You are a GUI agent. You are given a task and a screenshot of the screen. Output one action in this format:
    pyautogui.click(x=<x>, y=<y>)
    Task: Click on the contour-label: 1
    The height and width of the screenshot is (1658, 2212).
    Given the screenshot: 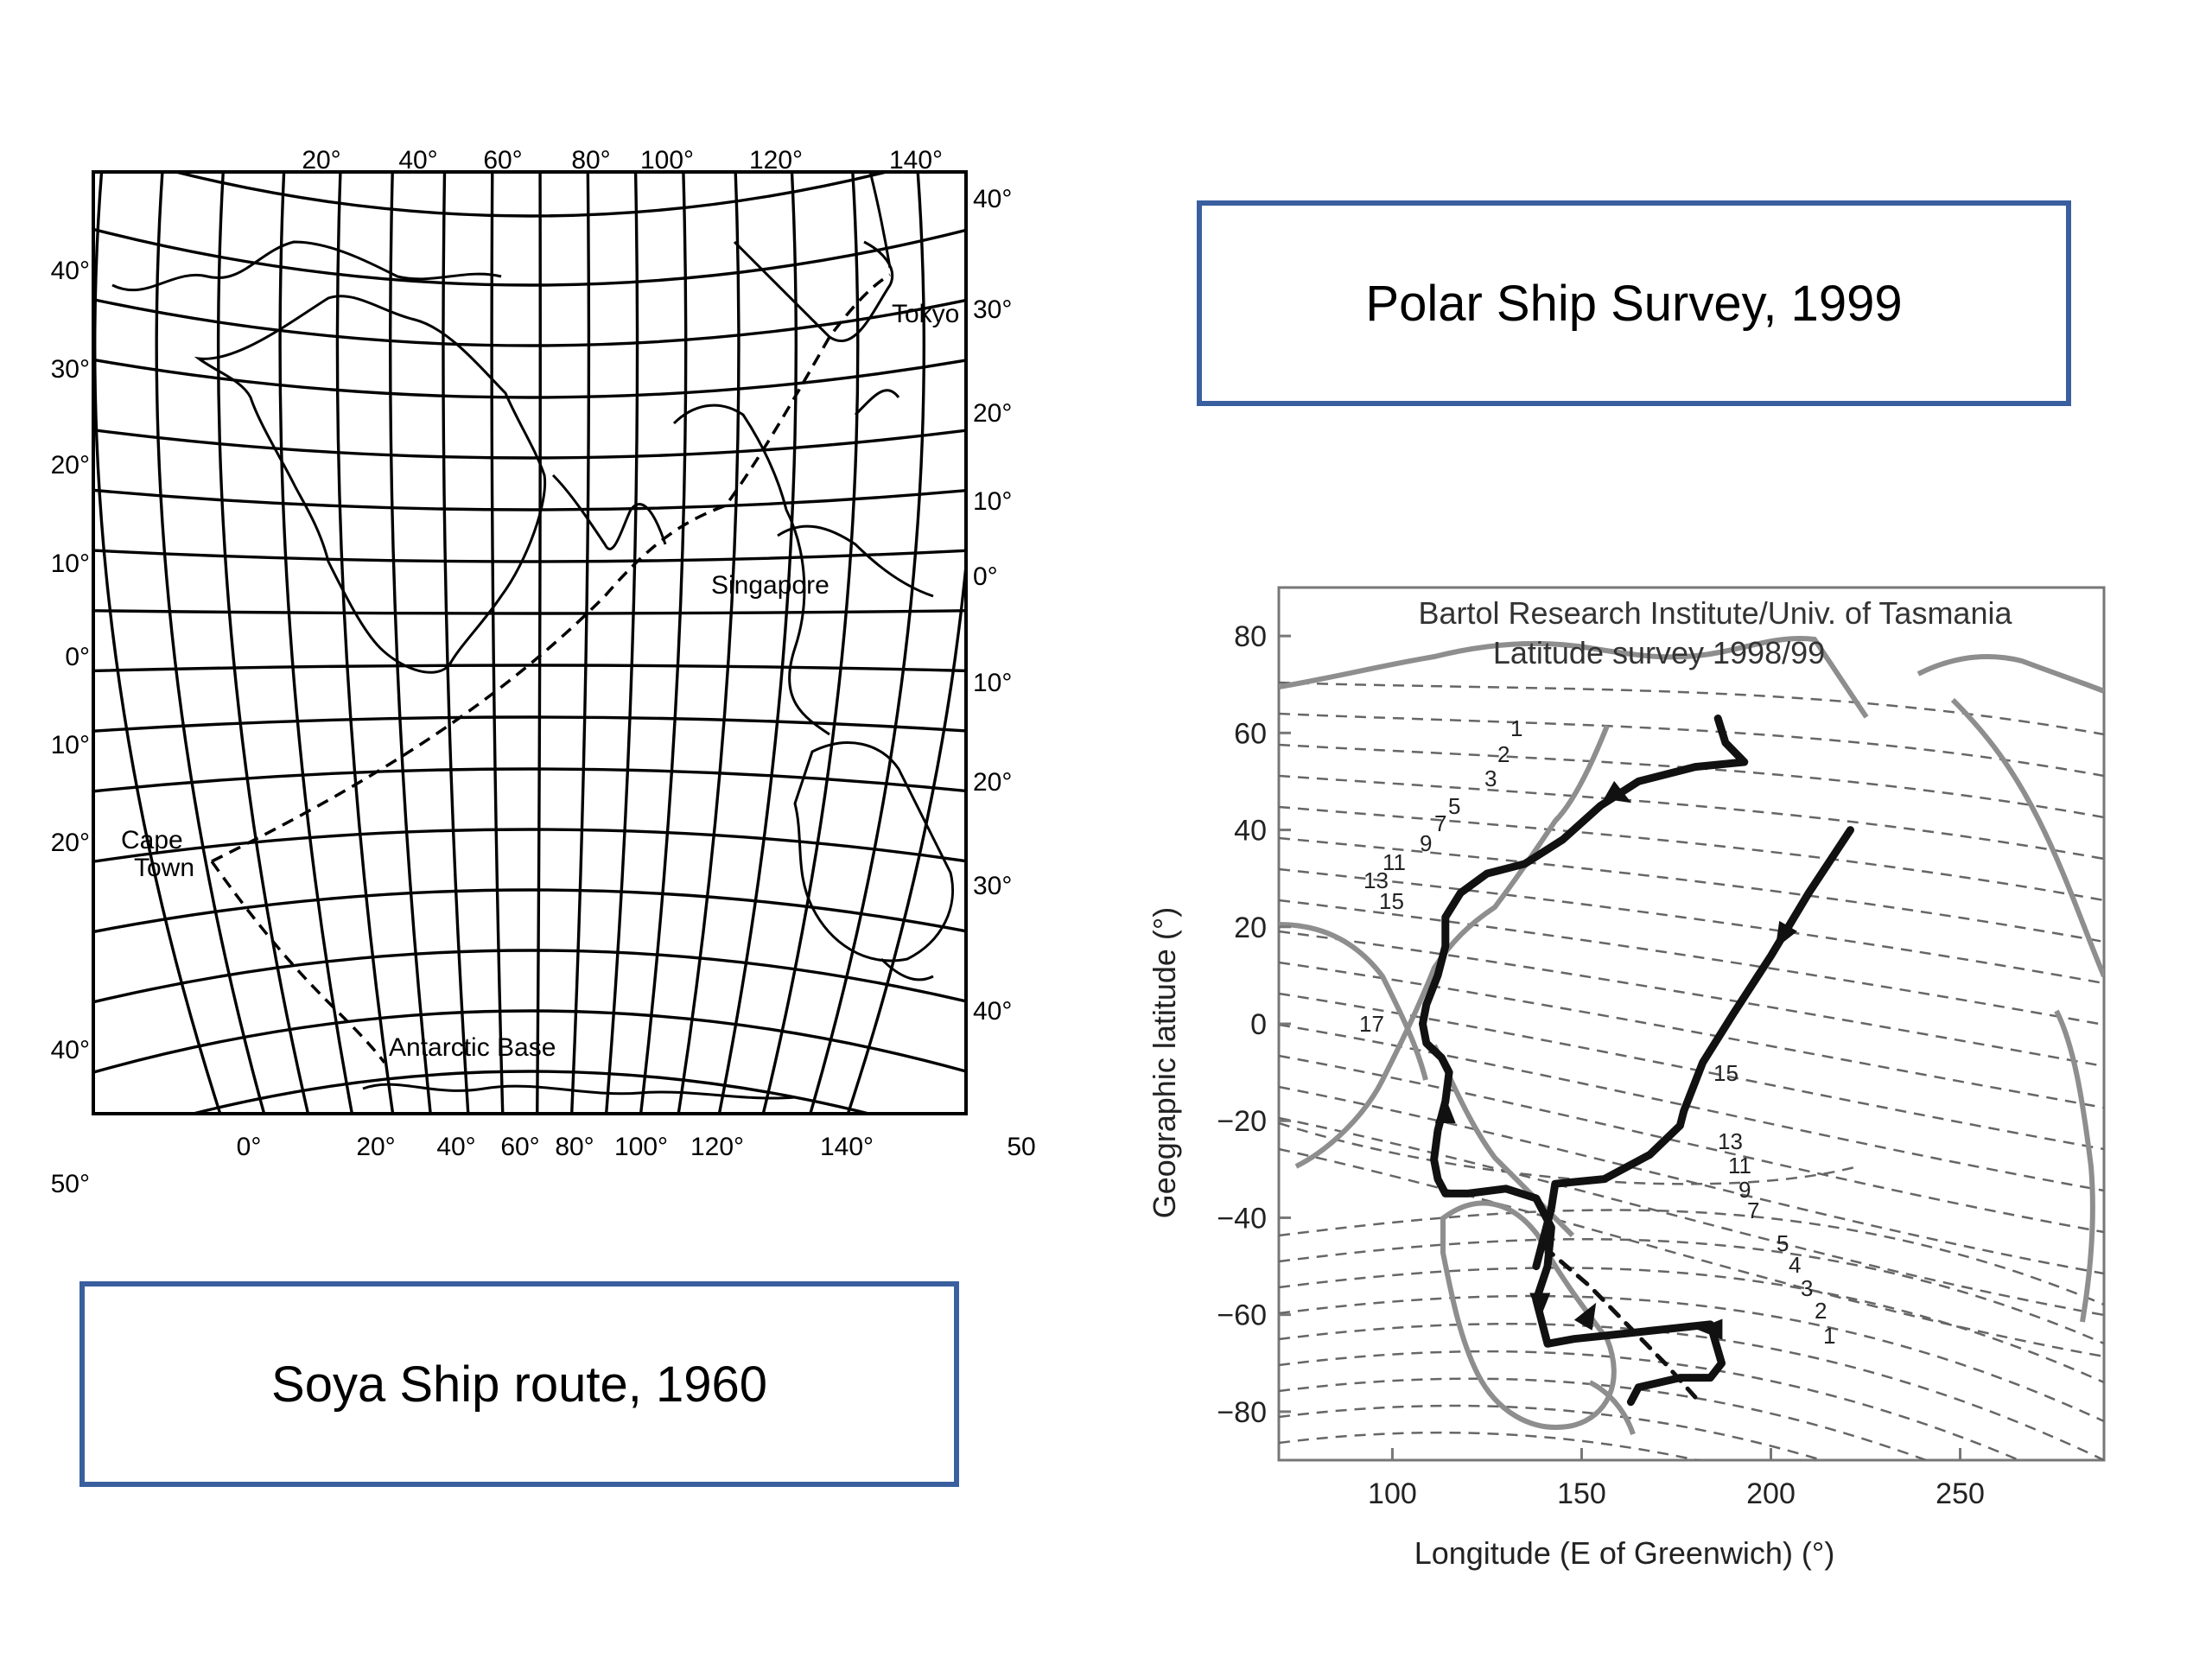 What is the action you would take?
    pyautogui.click(x=1516, y=728)
    